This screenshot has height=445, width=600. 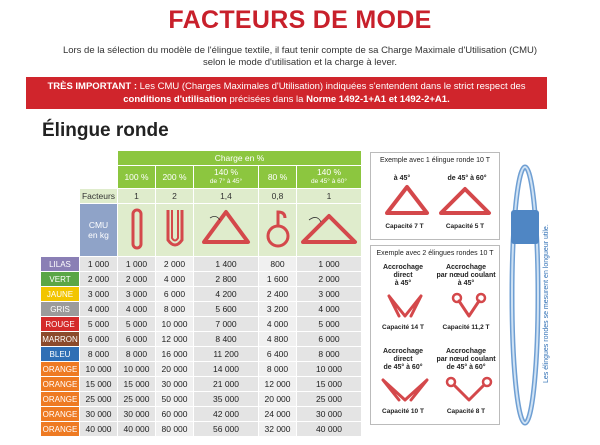 I want to click on table-row: VERT 2 000 2 000 4 000 2 800 1 600 2 000, so click(x=201, y=279).